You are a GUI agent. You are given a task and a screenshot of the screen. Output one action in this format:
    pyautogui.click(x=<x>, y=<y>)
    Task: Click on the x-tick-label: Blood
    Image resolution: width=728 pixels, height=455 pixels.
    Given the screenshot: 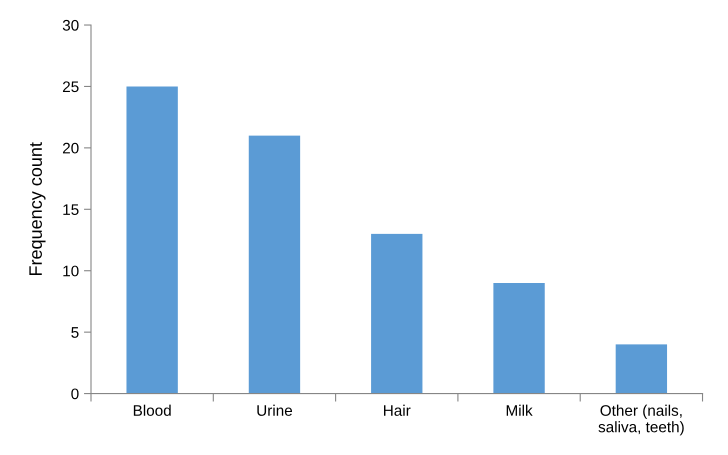 What is the action you would take?
    pyautogui.click(x=152, y=410)
    